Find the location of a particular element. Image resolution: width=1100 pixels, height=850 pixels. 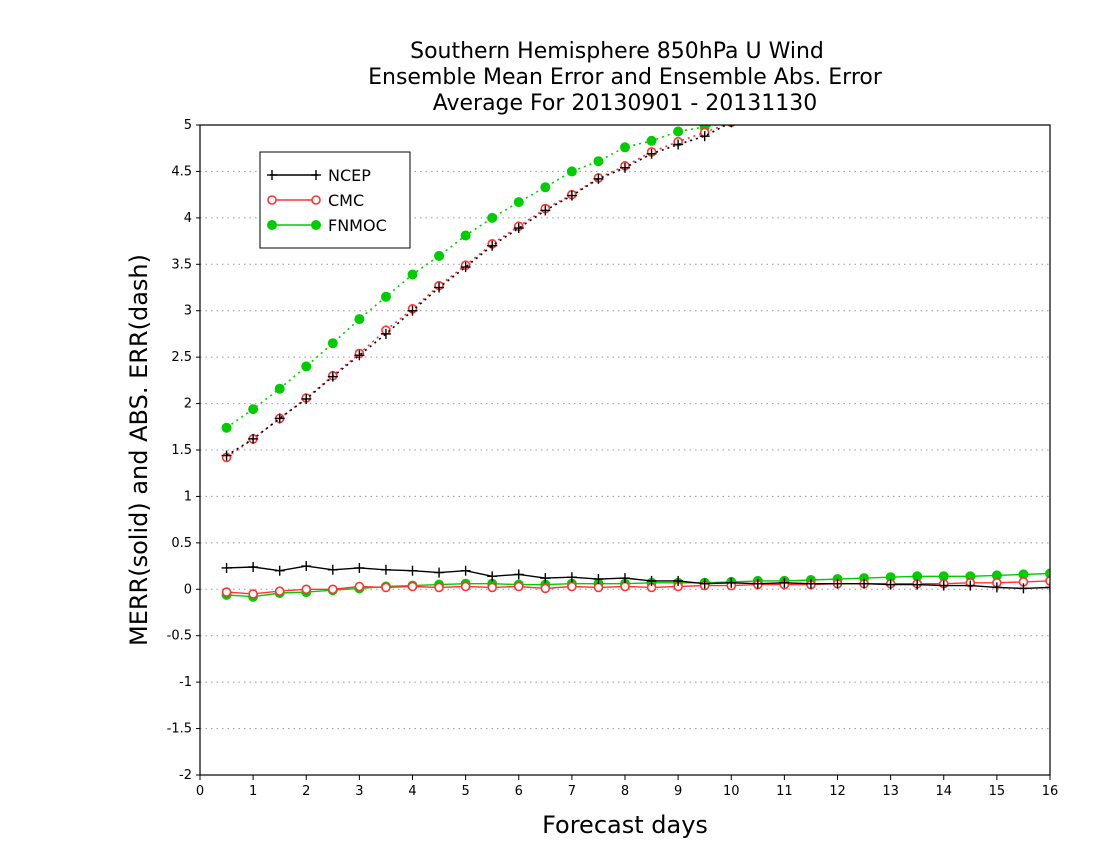

x-tick-label: 8 is located at coordinates (625, 791).